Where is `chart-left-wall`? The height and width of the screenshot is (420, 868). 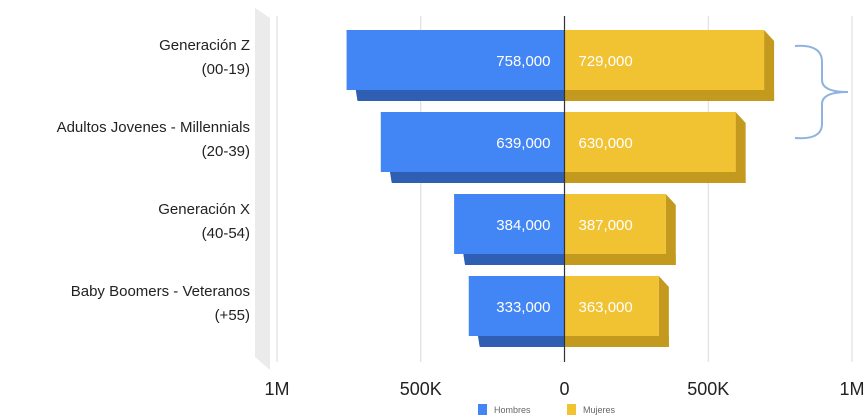
chart-left-wall is located at coordinates (262, 189).